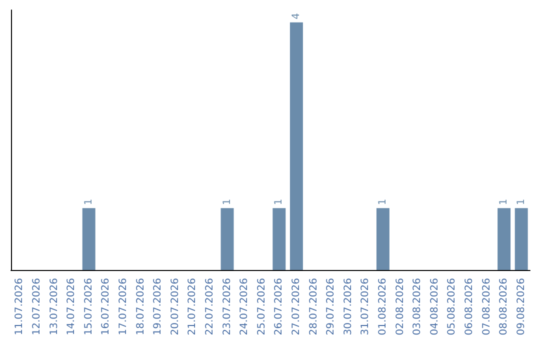 The image size is (540, 340). I want to click on x-tick-label: 25.07.2026, so click(262, 307).